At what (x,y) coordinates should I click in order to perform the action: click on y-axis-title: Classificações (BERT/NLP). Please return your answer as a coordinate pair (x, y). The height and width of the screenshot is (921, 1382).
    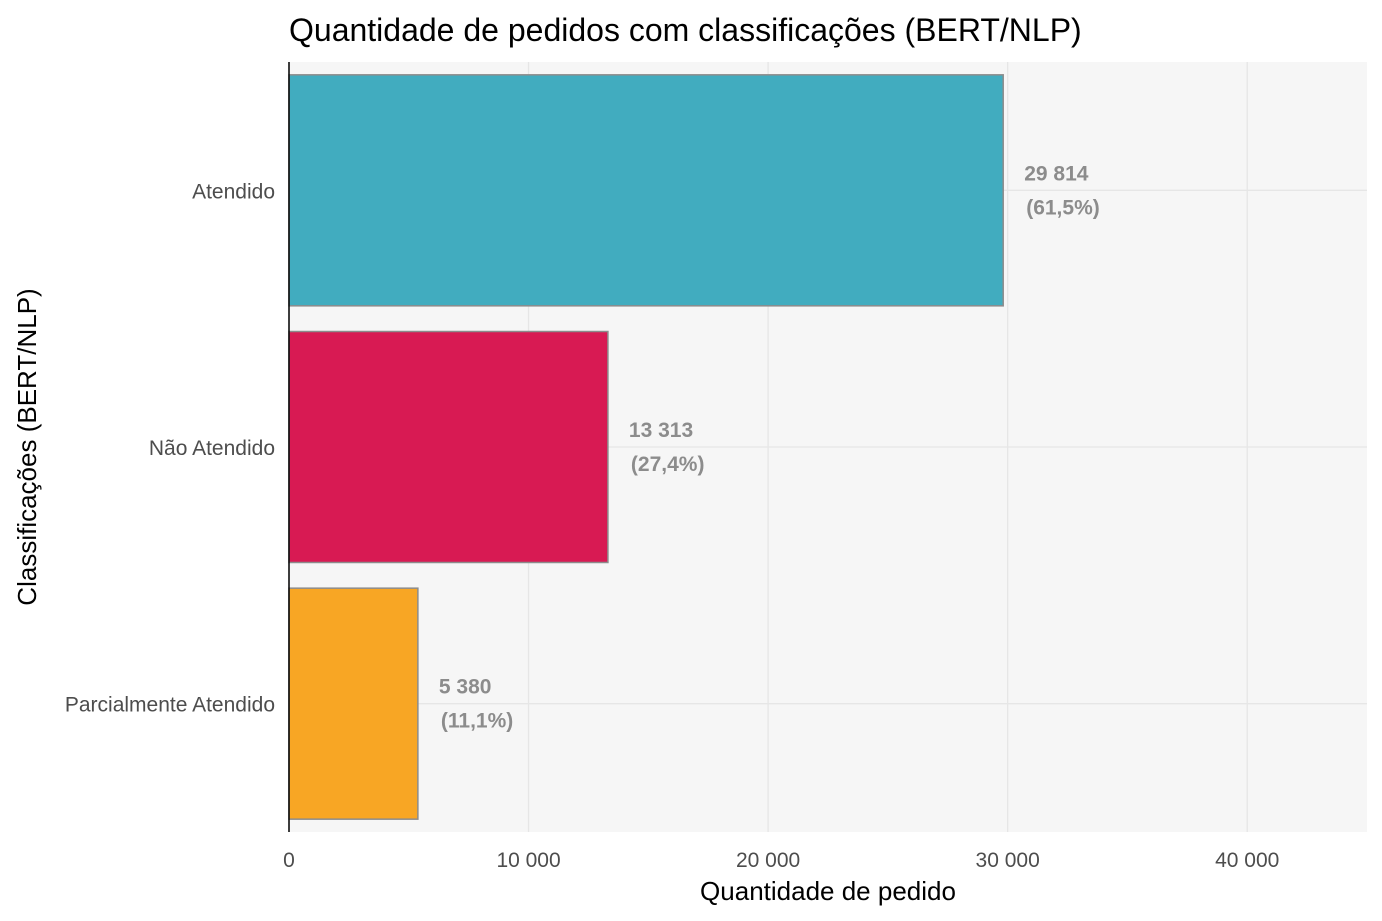
    Looking at the image, I should click on (27, 446).